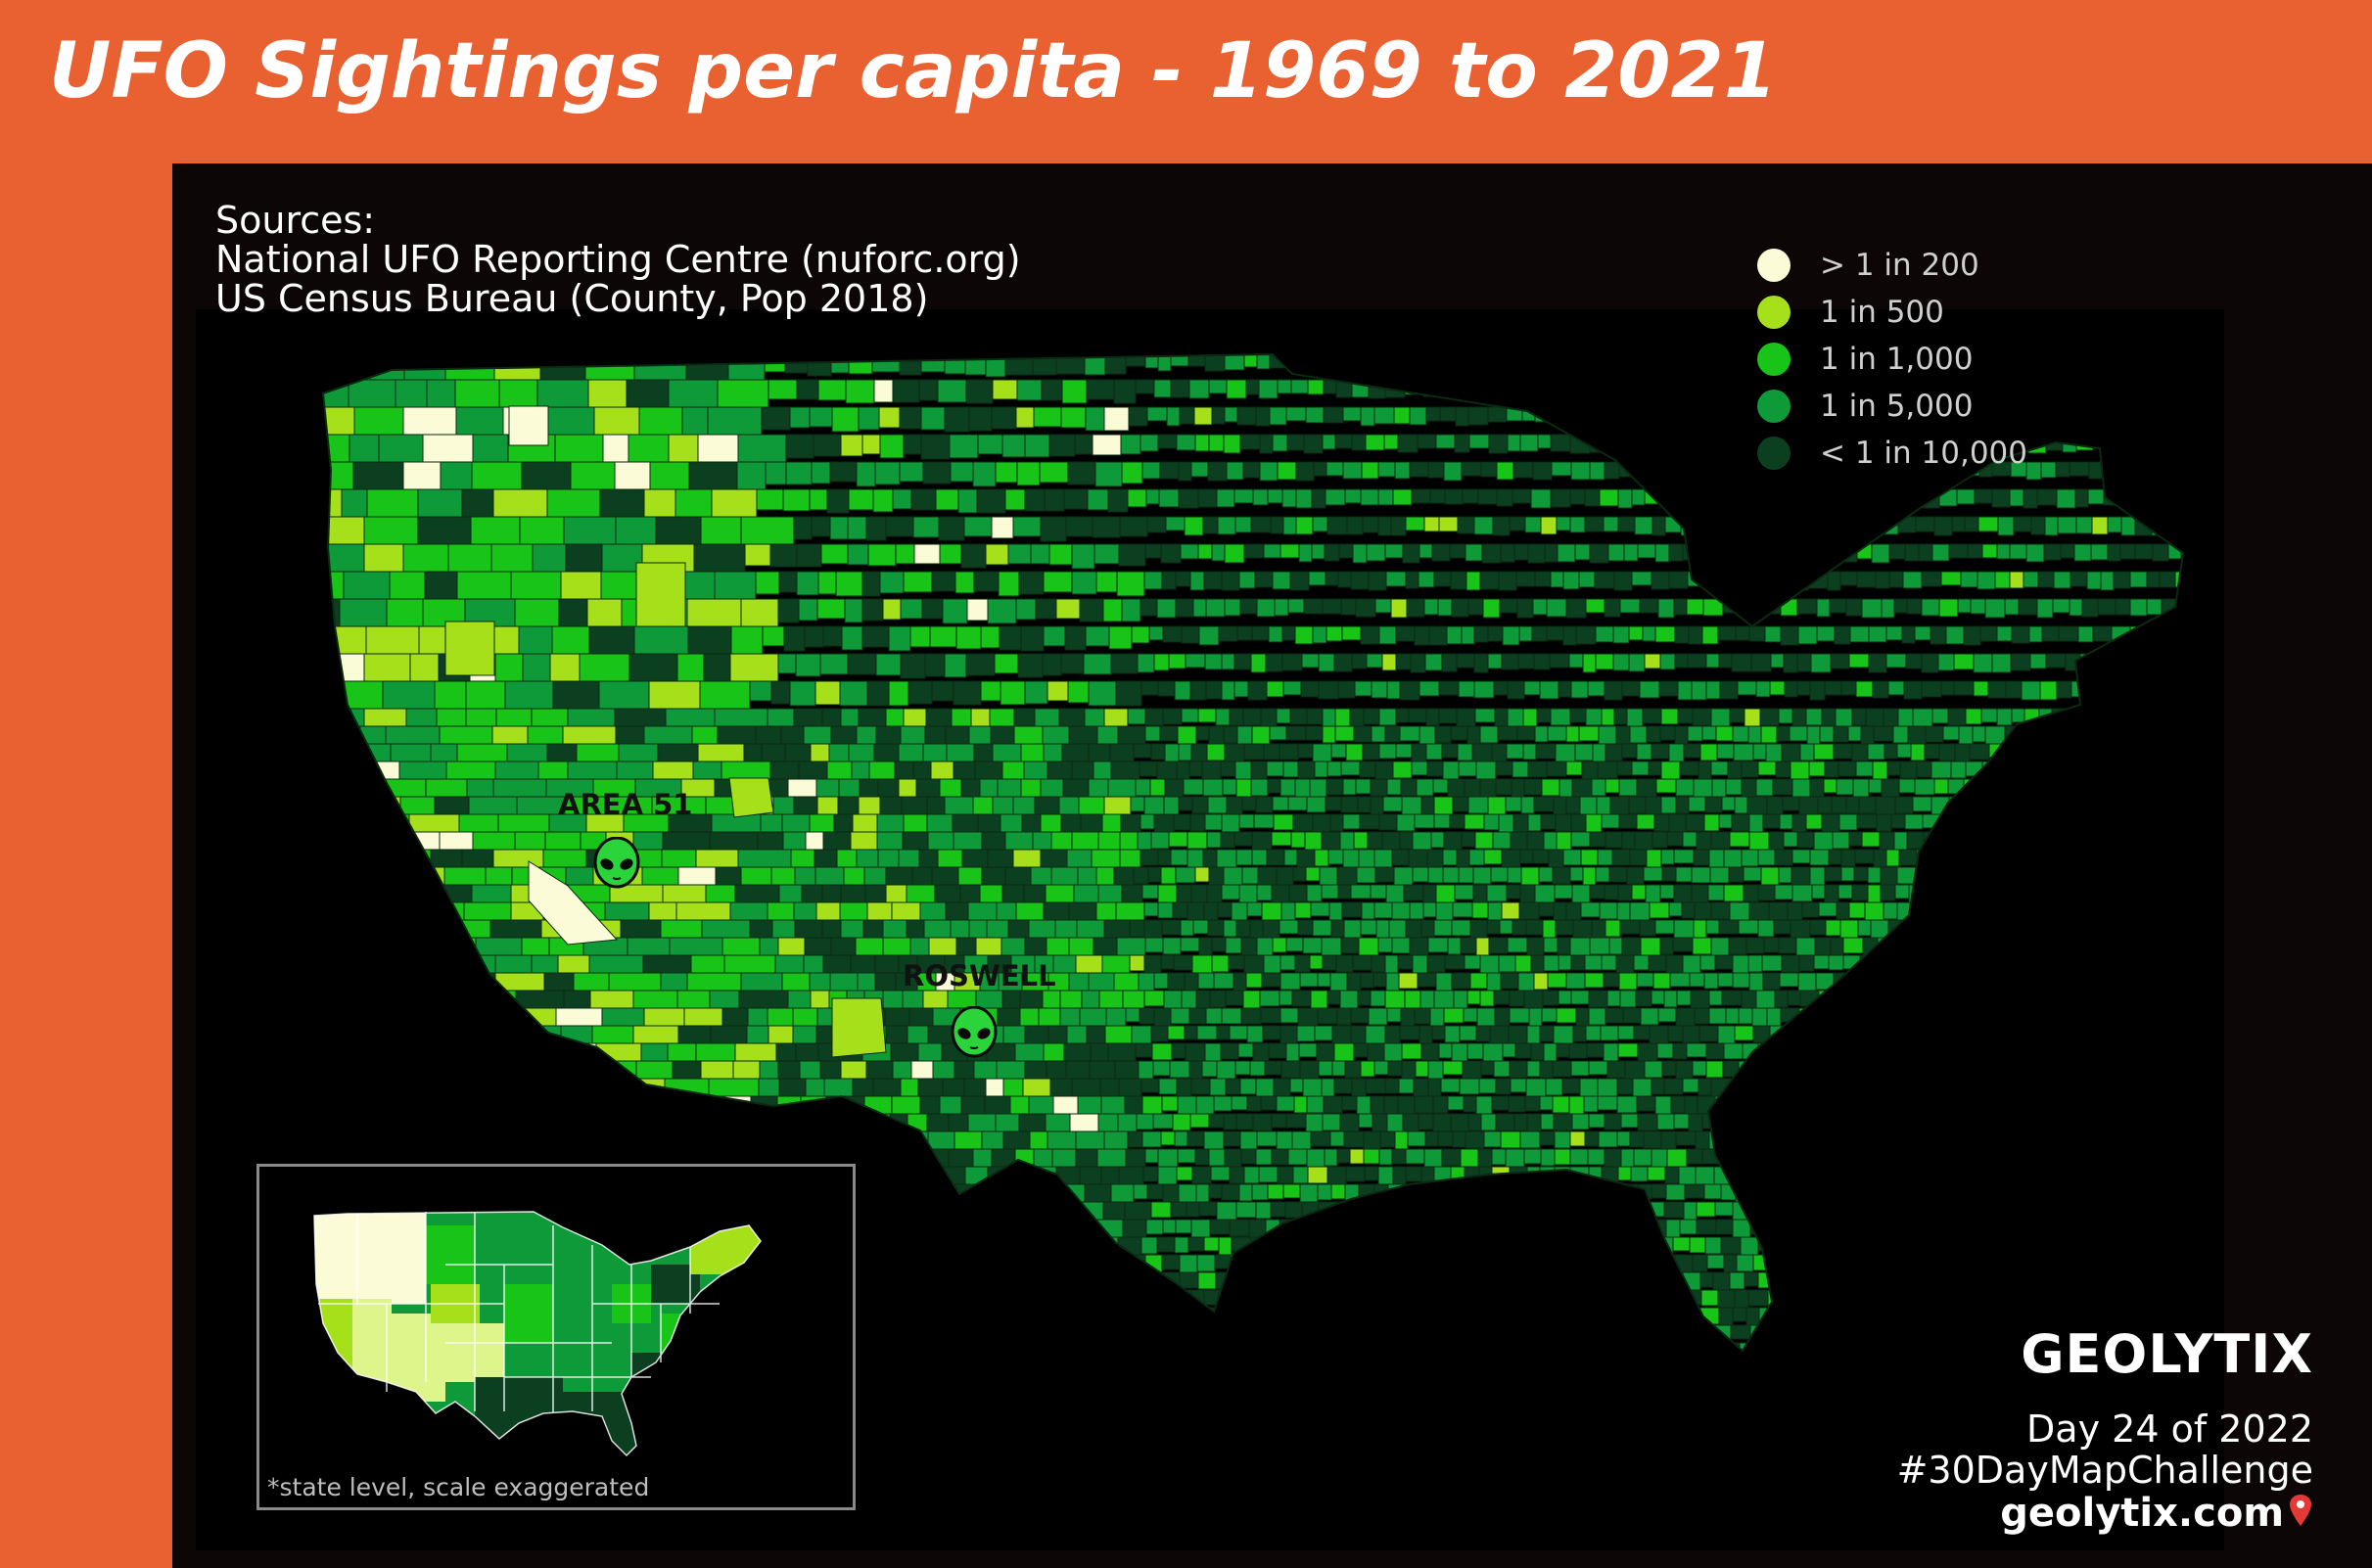 This screenshot has height=1568, width=2372. I want to click on website-link: geolytix.com, so click(2105, 1513).